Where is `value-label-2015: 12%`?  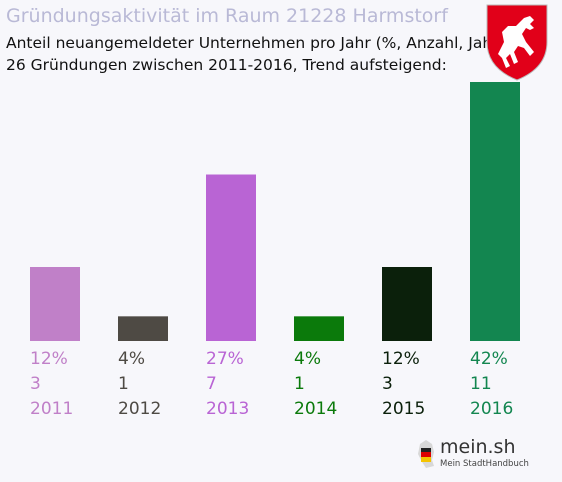 value-label-2015: 12% is located at coordinates (401, 359).